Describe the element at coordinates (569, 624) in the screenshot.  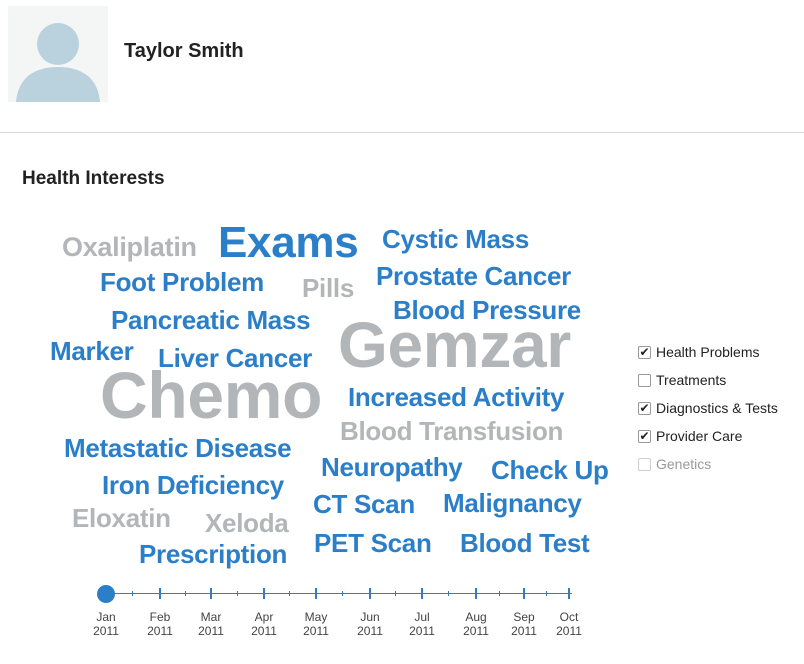
I see `timeline-label-oct: Oct 2011` at that location.